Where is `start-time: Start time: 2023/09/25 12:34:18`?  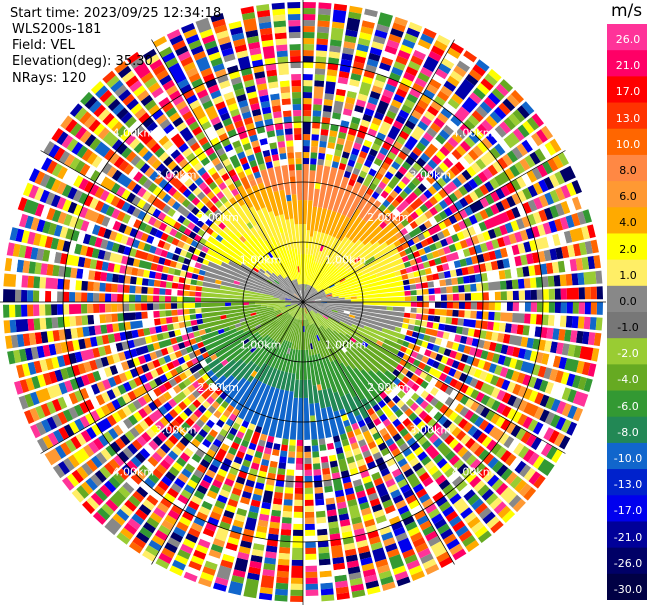 start-time: Start time: 2023/09/25 12:34:18 is located at coordinates (116, 13).